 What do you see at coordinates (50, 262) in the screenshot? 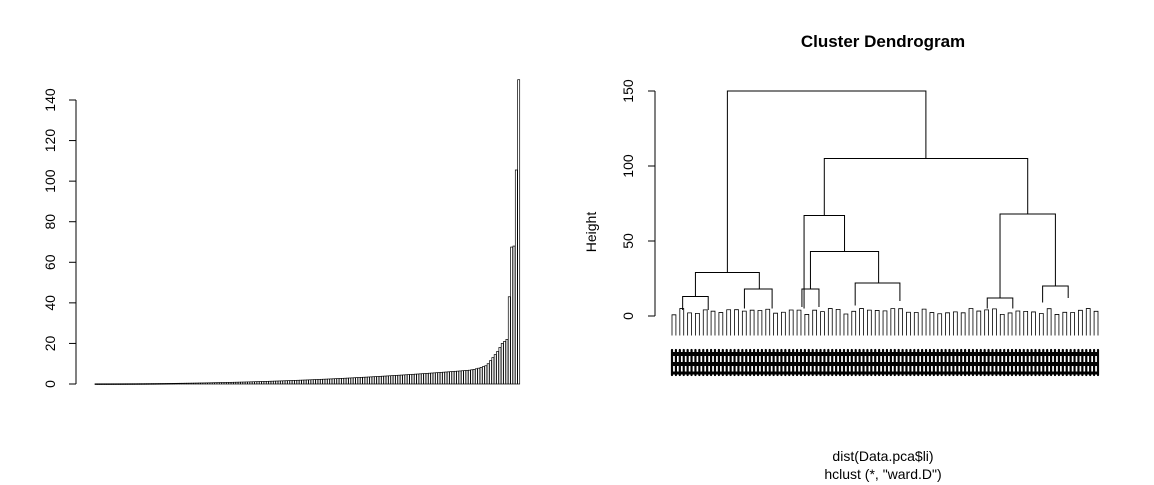
I see `bar-y-tick-label: 60` at bounding box center [50, 262].